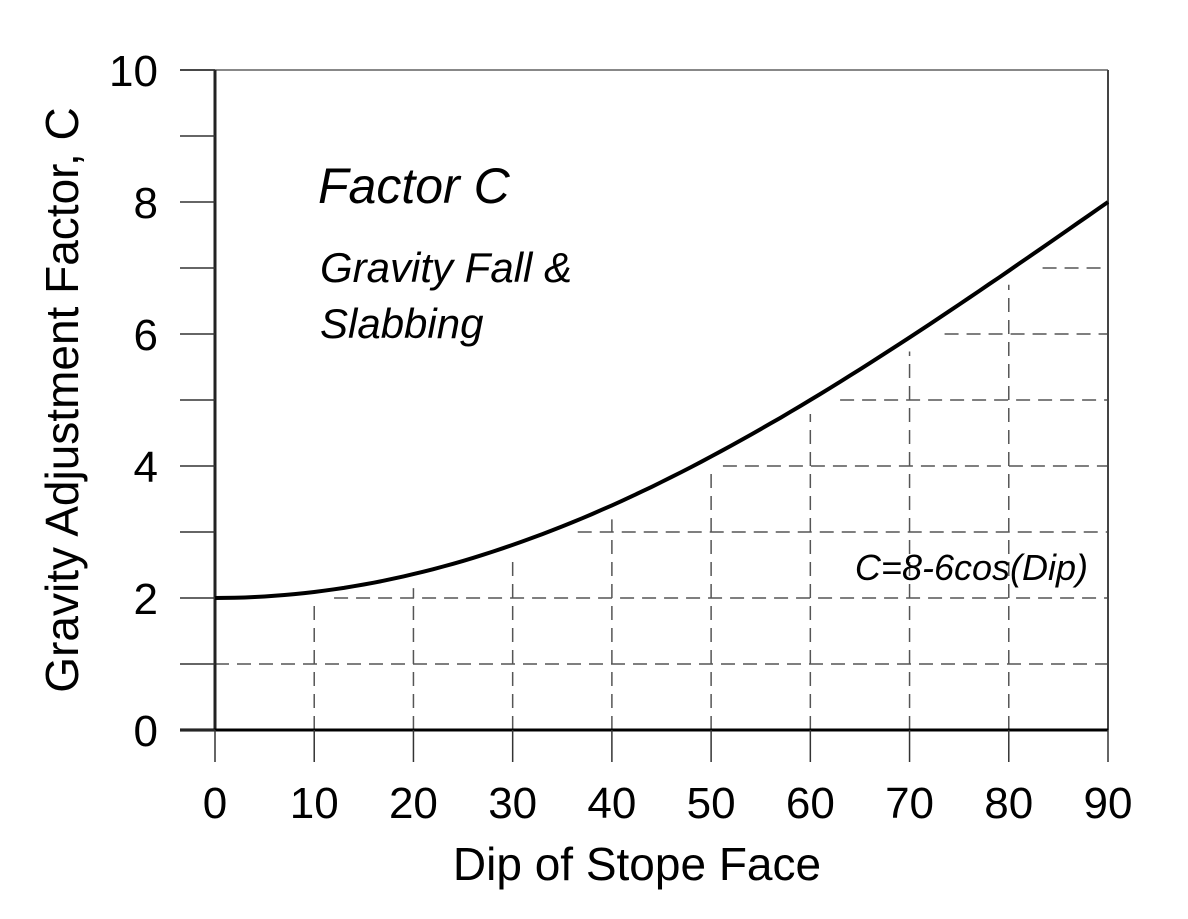  Describe the element at coordinates (1008, 803) in the screenshot. I see `x-tick-label: 80` at that location.